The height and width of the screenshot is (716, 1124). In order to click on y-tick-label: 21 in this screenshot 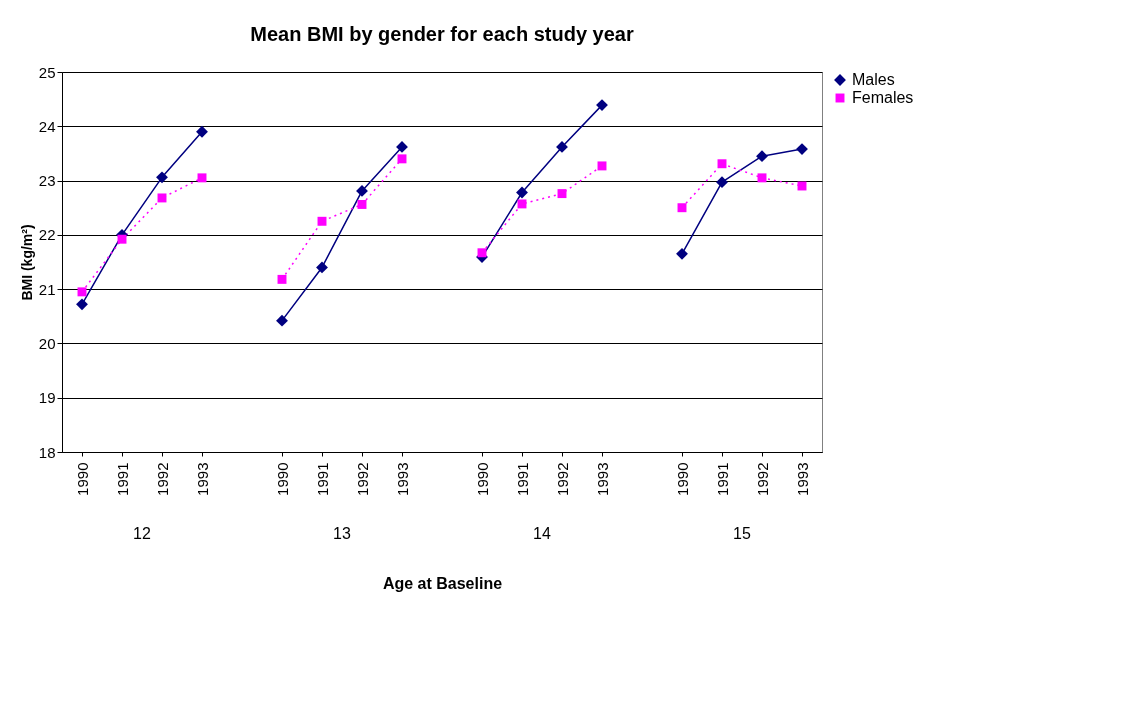, I will do `click(47, 289)`.